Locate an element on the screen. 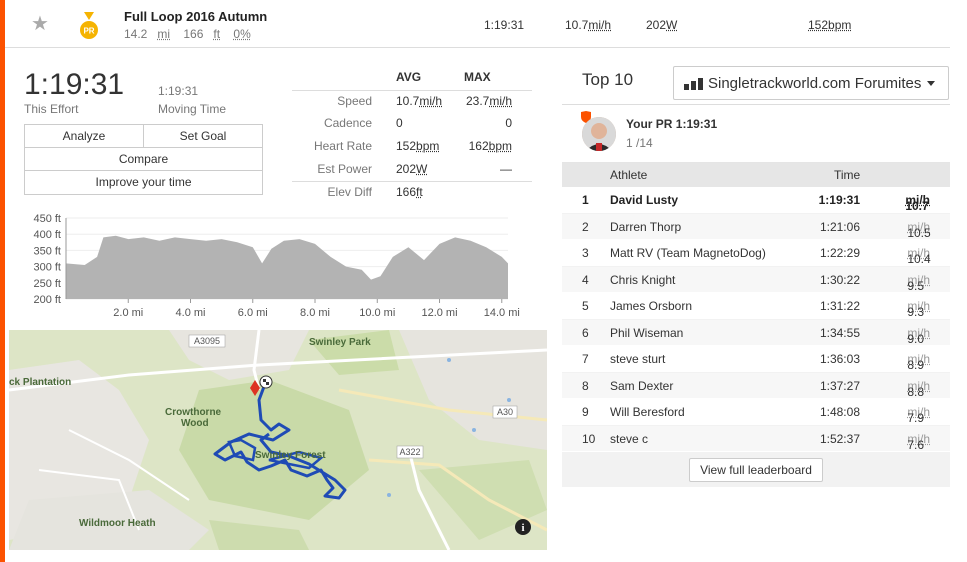  map-label-plantation: ck Plantation is located at coordinates (40, 382).